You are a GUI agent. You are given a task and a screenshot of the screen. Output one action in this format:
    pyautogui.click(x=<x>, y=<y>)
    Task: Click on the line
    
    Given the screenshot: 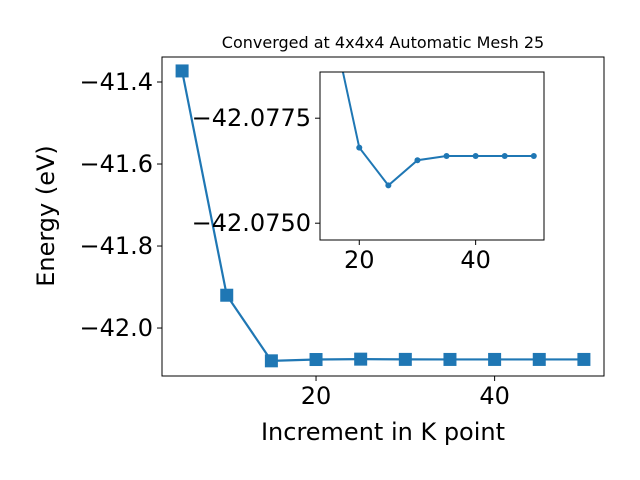 What is the action you would take?
    pyautogui.click(x=437, y=129)
    